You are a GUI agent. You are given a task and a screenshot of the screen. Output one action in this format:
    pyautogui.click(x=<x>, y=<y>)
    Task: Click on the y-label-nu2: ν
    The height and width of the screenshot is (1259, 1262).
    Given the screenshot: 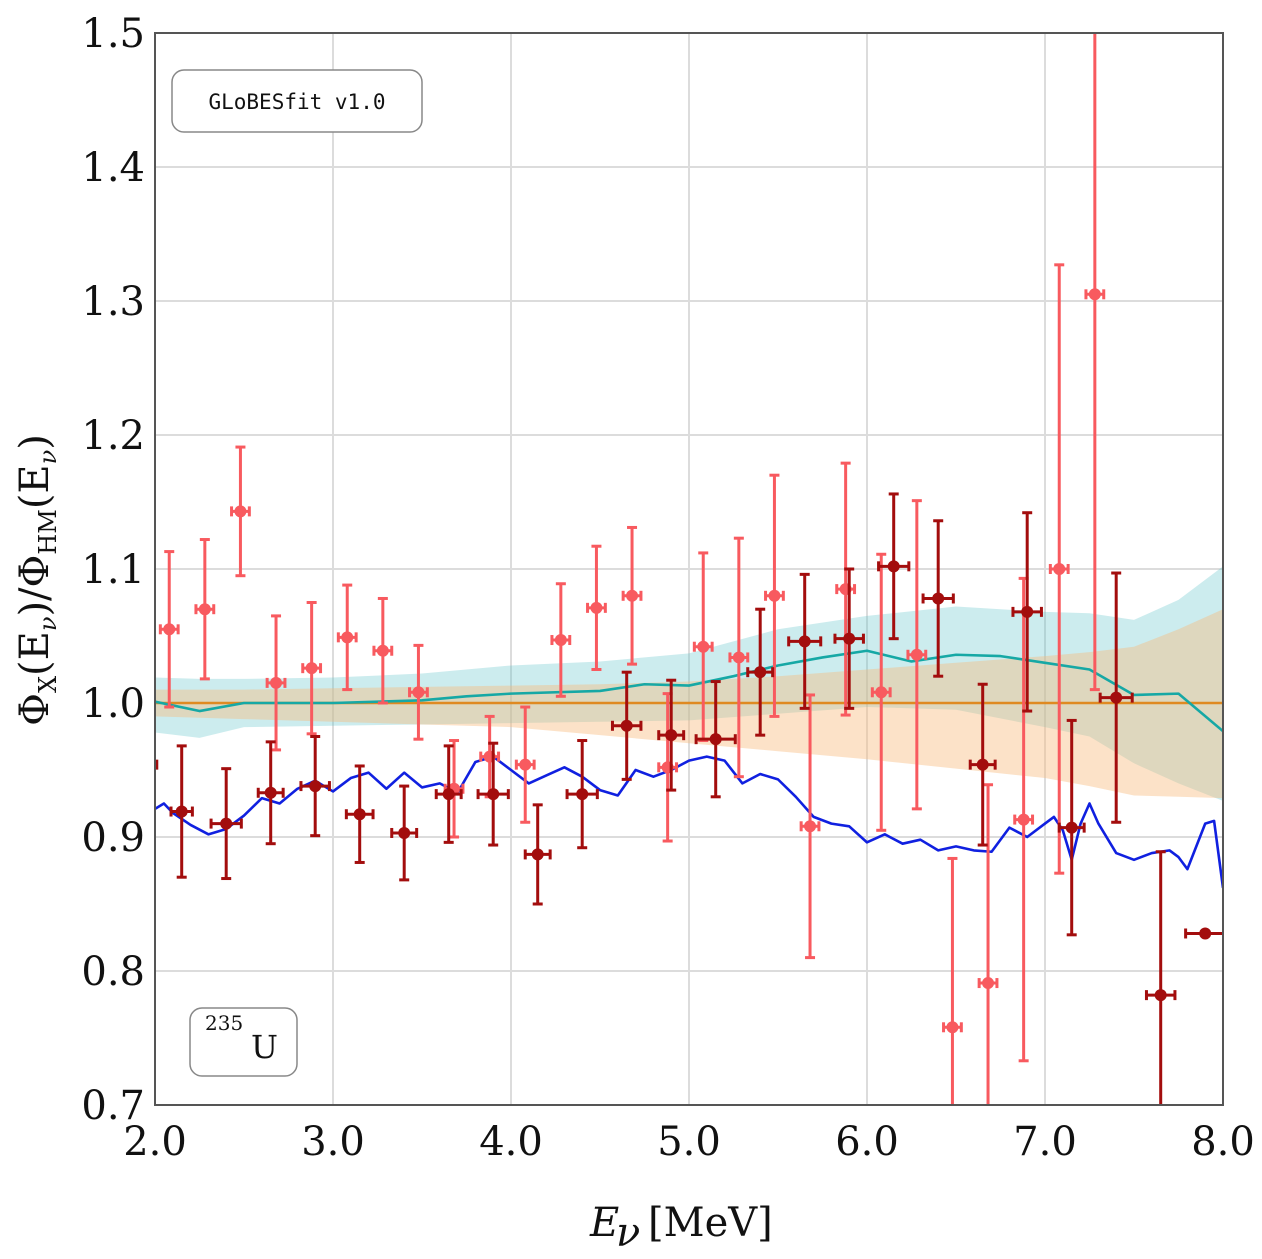 What is the action you would take?
    pyautogui.click(x=48, y=457)
    